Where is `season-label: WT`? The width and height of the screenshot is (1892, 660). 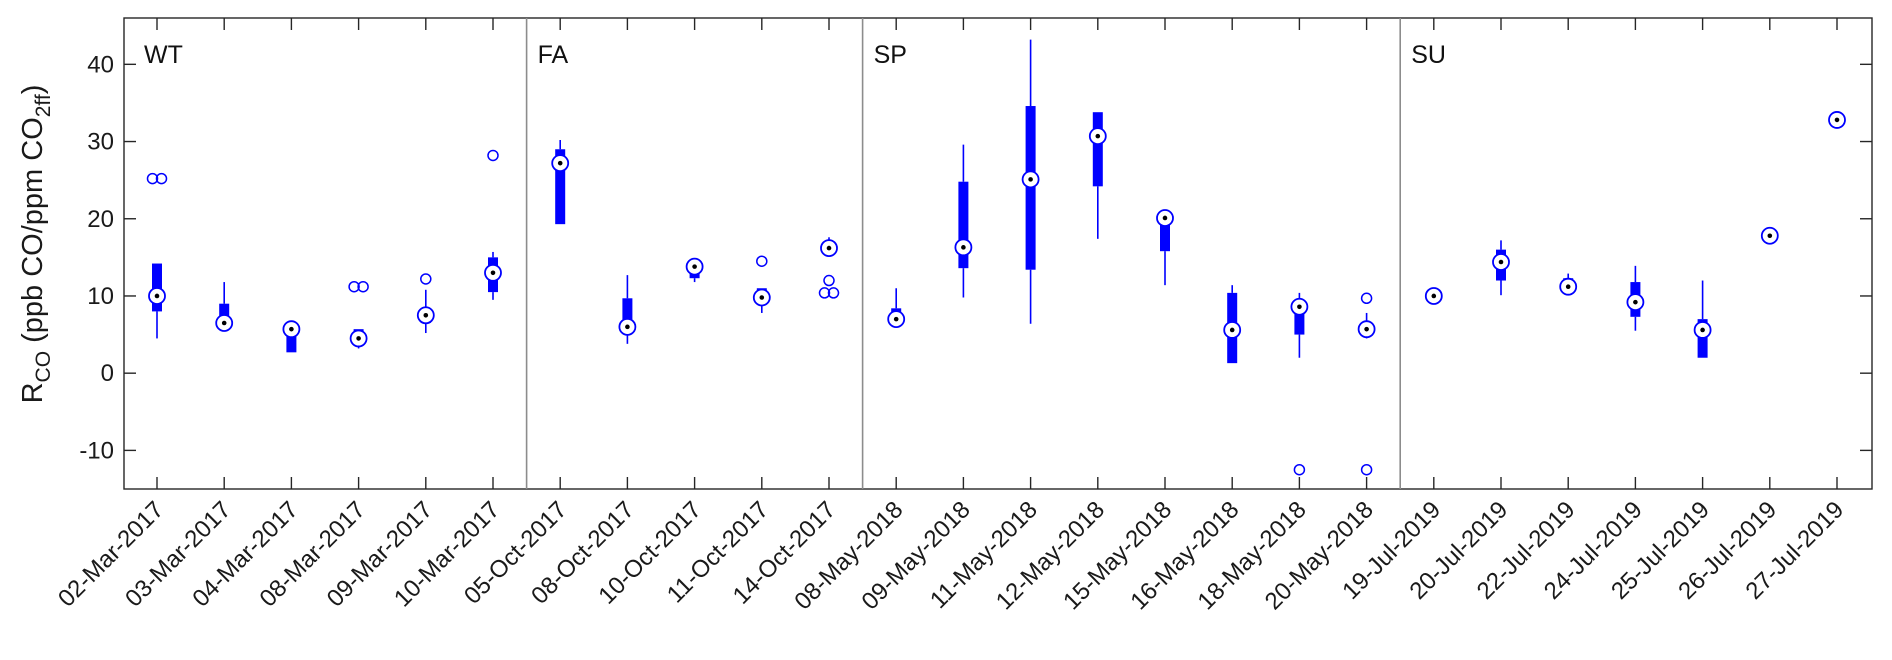
season-label: WT is located at coordinates (163, 55).